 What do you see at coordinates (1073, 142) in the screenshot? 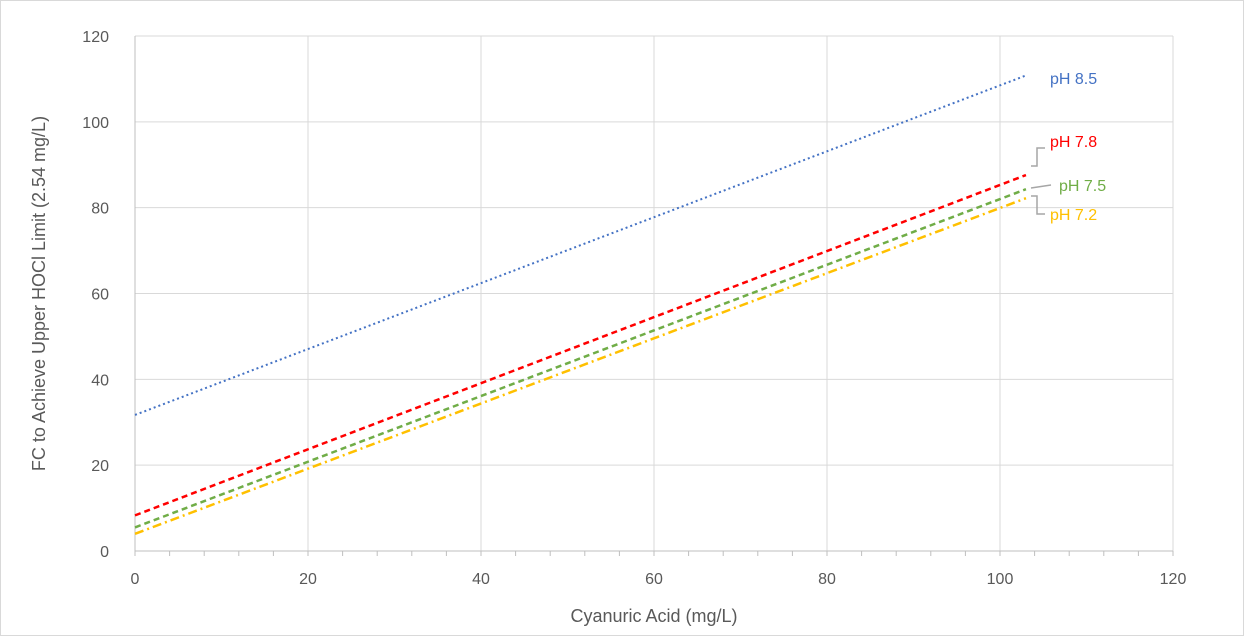
I see `series-label: pH 7.8` at bounding box center [1073, 142].